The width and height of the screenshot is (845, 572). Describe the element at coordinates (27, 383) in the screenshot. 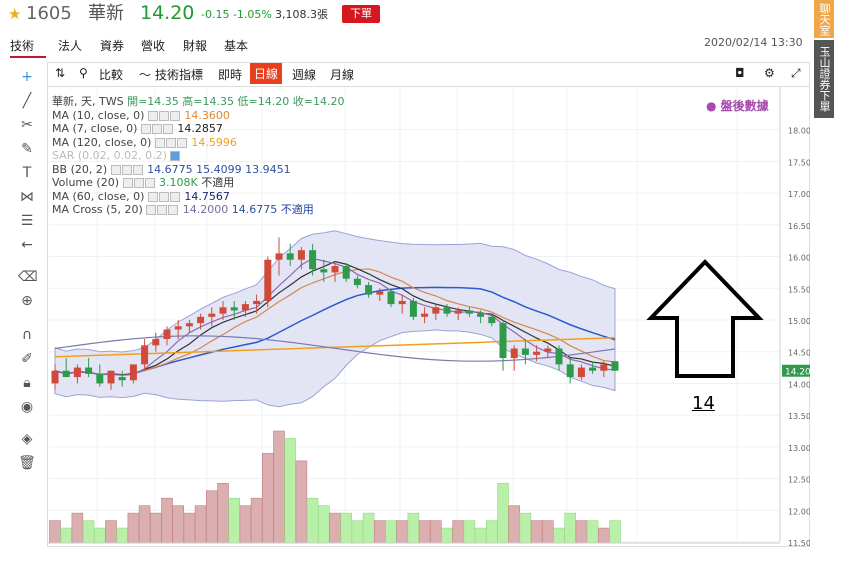

I see `lock-icon: 🔒︎` at that location.